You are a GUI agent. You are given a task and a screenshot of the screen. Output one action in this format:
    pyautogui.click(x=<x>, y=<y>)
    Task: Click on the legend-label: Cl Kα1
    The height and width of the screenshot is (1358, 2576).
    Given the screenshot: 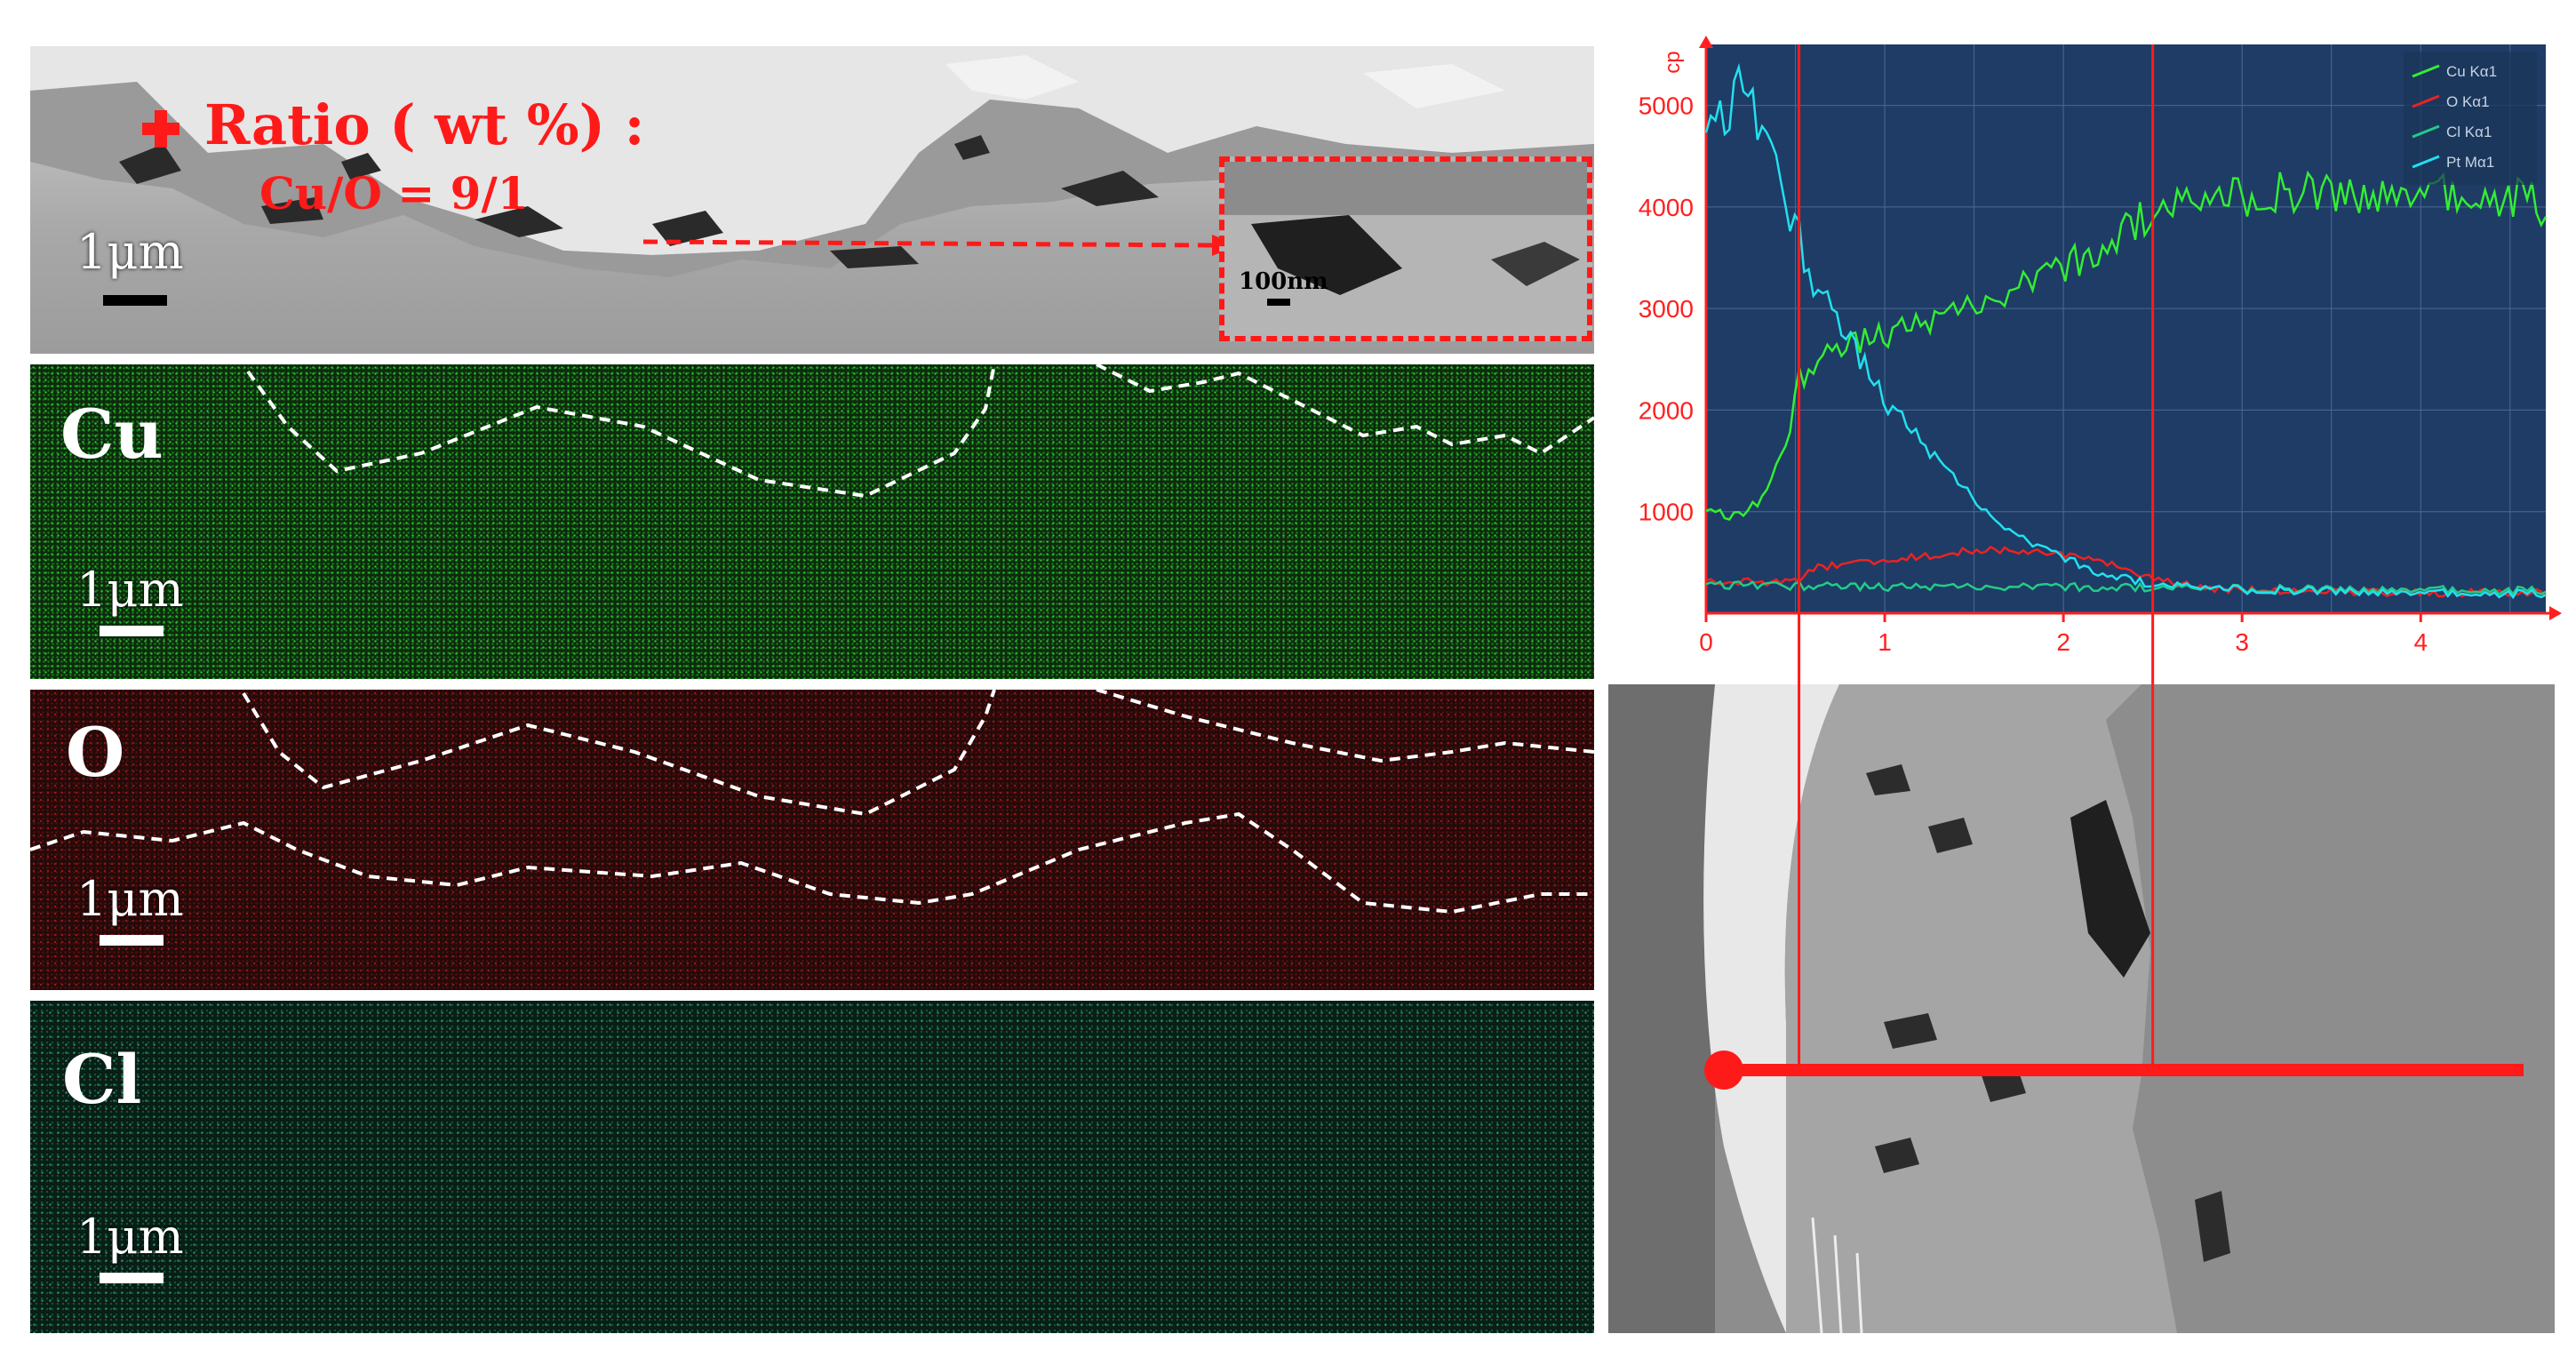 What is the action you would take?
    pyautogui.click(x=2469, y=132)
    